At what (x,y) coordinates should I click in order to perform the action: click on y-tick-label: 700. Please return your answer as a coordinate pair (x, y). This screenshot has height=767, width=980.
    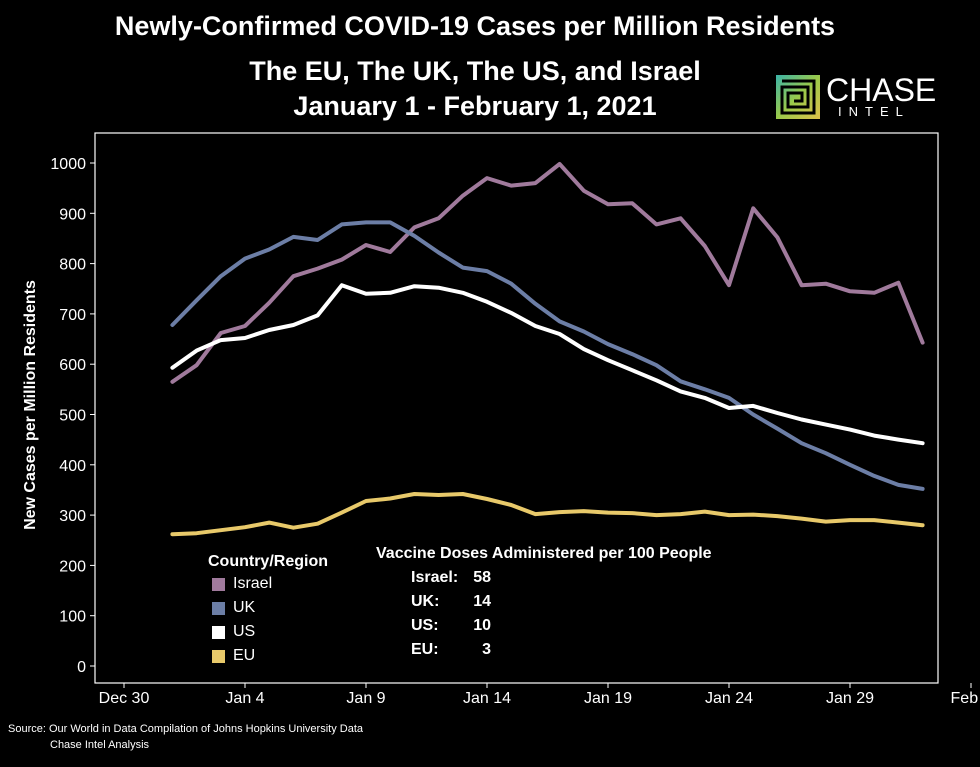
    Looking at the image, I should click on (72, 315).